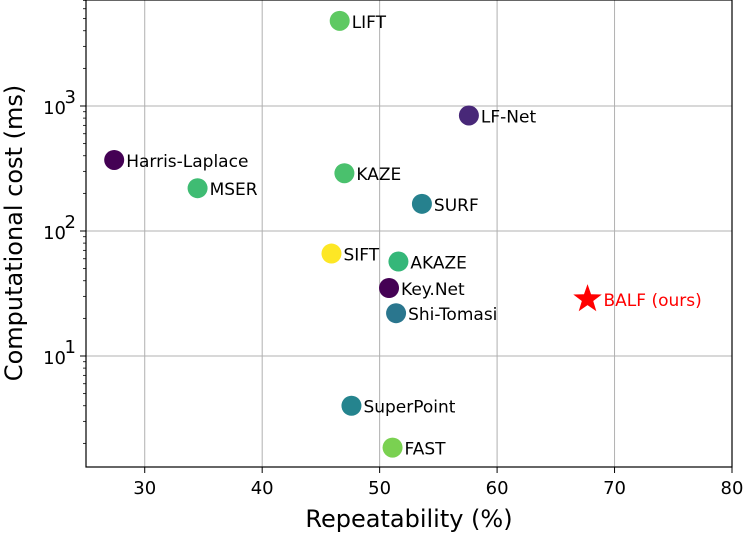 Image resolution: width=747 pixels, height=533 pixels. I want to click on data-point-label: Harris-Laplace, so click(187, 162).